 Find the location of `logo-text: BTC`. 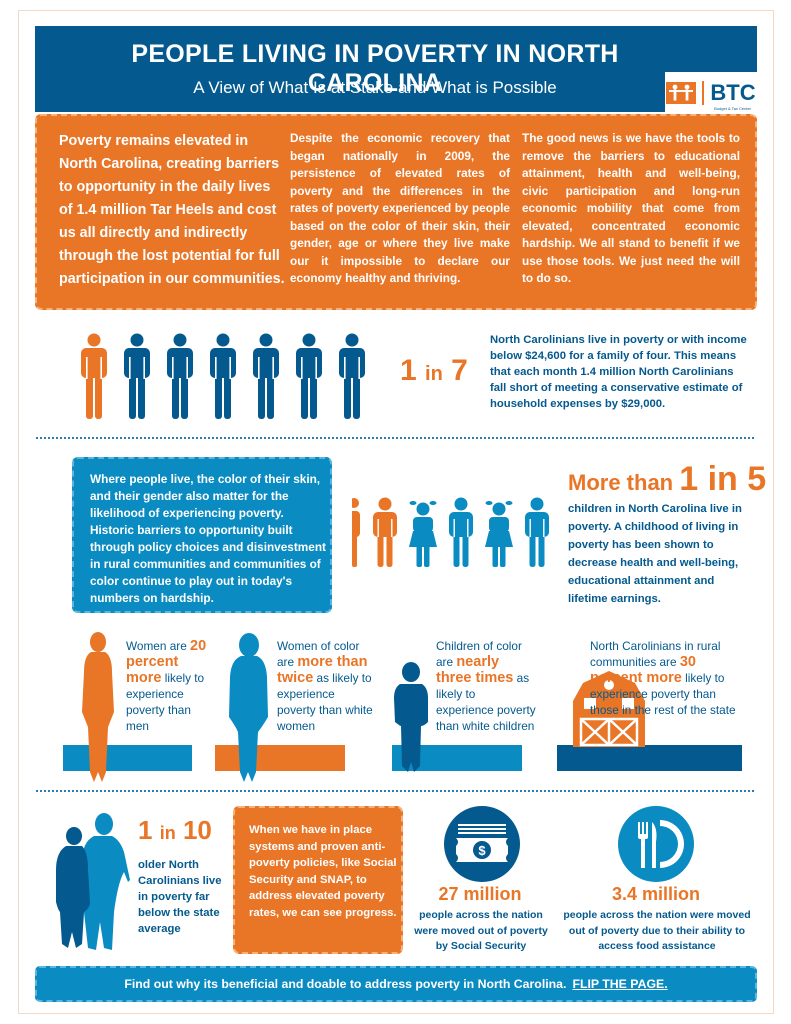

logo-text: BTC is located at coordinates (733, 92).